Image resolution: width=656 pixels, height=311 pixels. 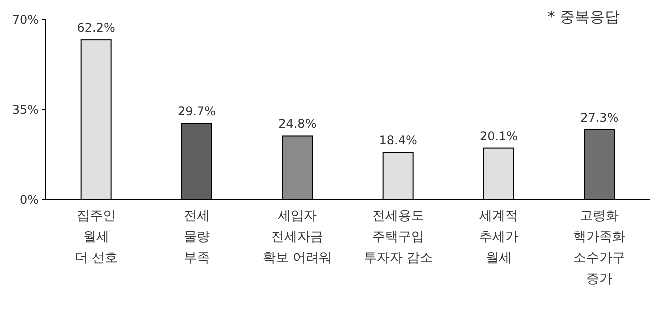 What do you see at coordinates (25, 20) in the screenshot?
I see `y-tick-label: 70%` at bounding box center [25, 20].